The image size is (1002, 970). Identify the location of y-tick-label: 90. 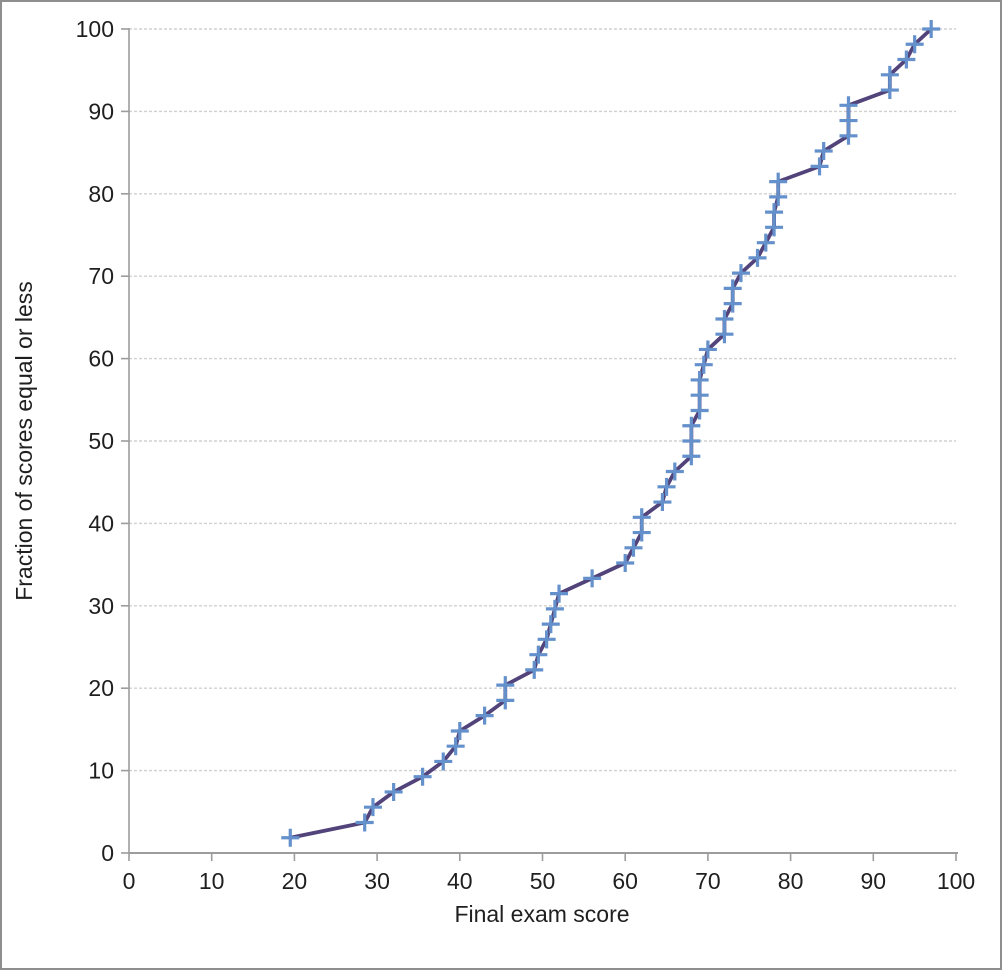
(101, 111).